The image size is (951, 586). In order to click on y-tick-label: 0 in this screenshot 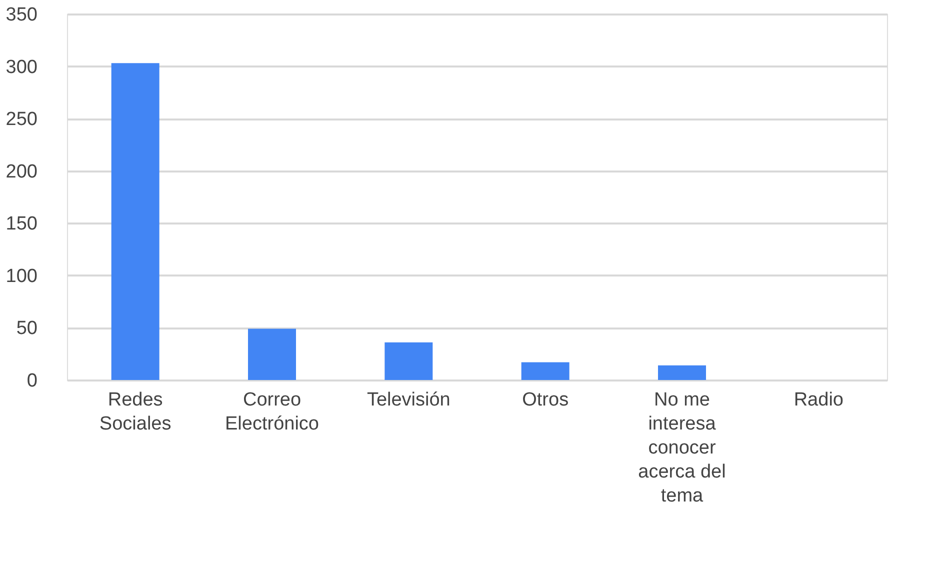, I will do `click(32, 381)`.